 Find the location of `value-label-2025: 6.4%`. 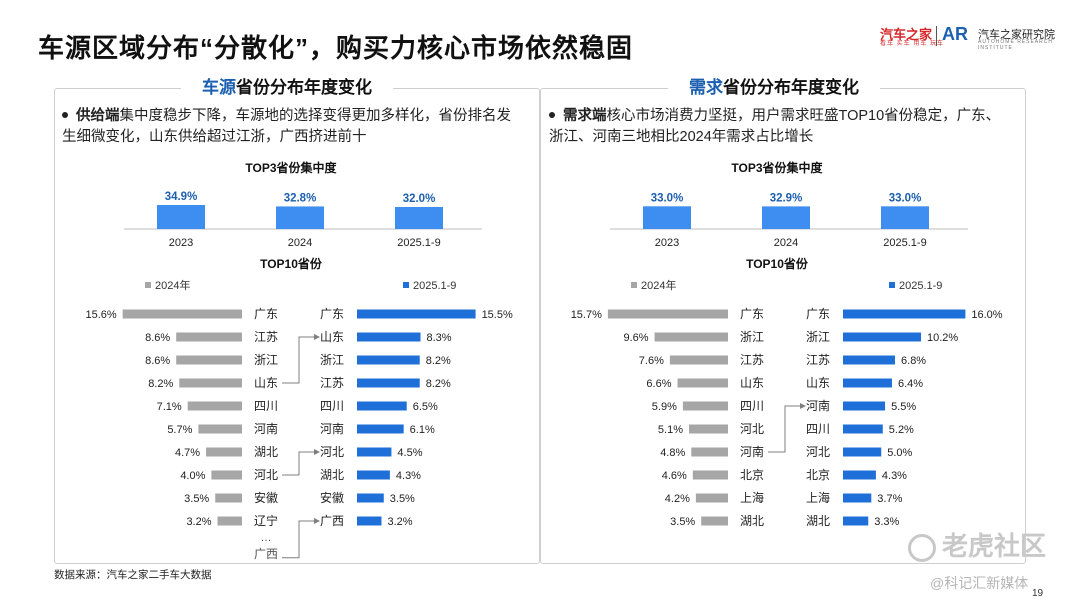

value-label-2025: 6.4% is located at coordinates (910, 384).